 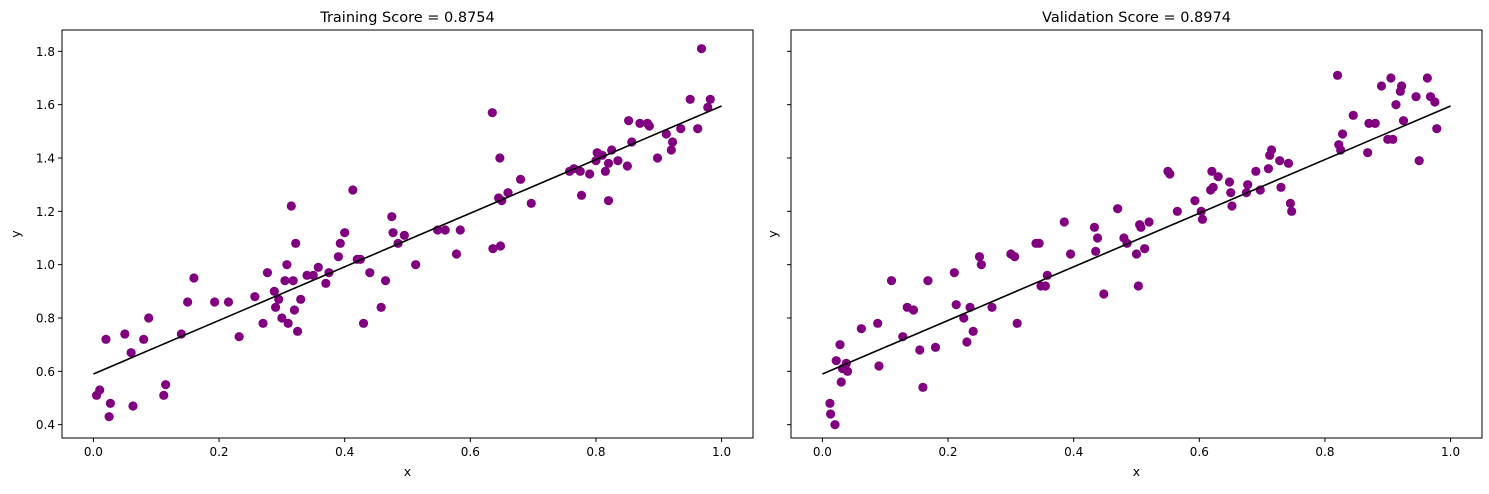 What do you see at coordinates (45, 159) in the screenshot?
I see `y-tick-label: 1.4` at bounding box center [45, 159].